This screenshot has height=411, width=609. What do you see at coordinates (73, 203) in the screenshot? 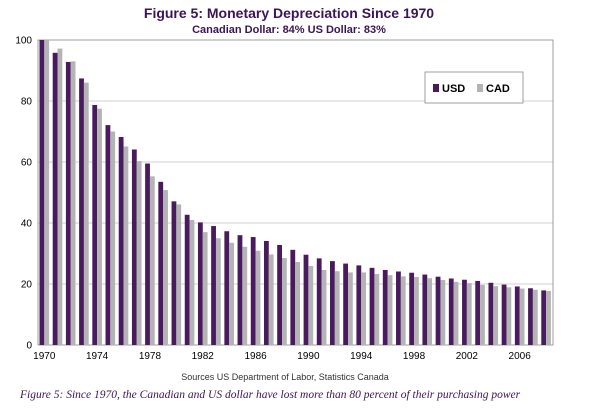
I see `bar-cad-1972` at bounding box center [73, 203].